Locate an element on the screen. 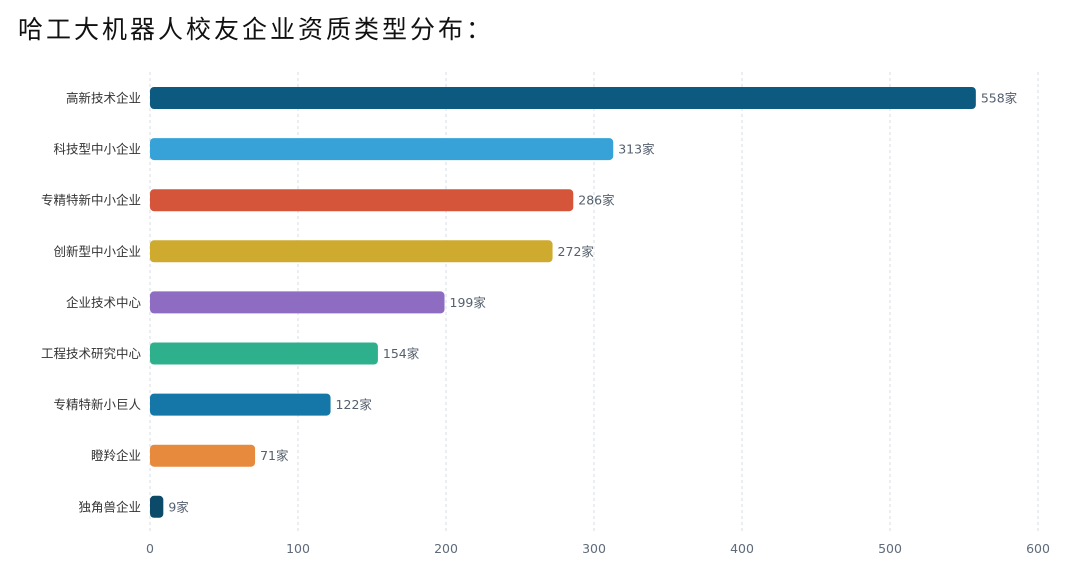 This screenshot has height=565, width=1080. x-tick-label: 300 is located at coordinates (594, 548).